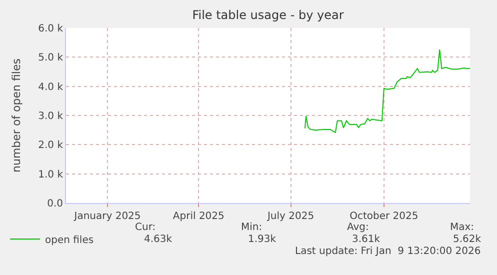 The image size is (497, 275). Describe the element at coordinates (51, 58) in the screenshot. I see `y-tick-label: 5.0 k` at that location.